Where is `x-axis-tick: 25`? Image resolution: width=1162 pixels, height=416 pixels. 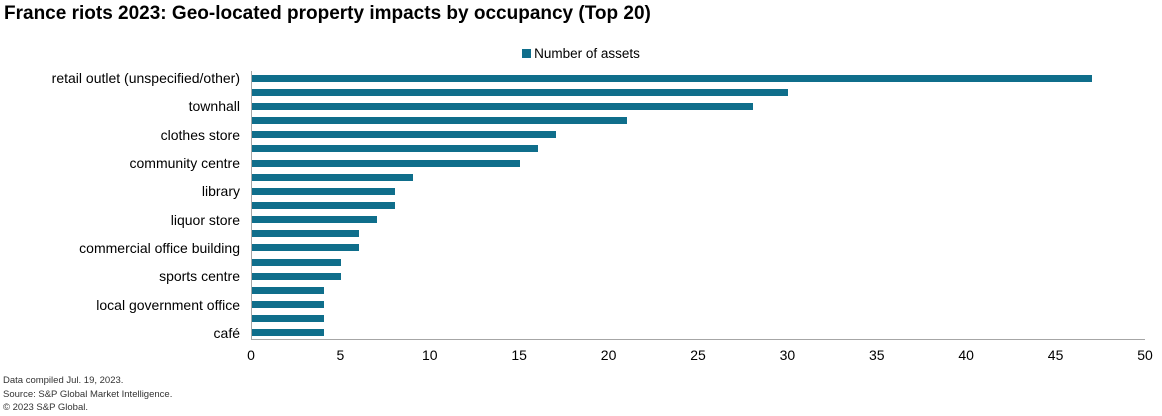 x-axis-tick: 25 is located at coordinates (698, 355).